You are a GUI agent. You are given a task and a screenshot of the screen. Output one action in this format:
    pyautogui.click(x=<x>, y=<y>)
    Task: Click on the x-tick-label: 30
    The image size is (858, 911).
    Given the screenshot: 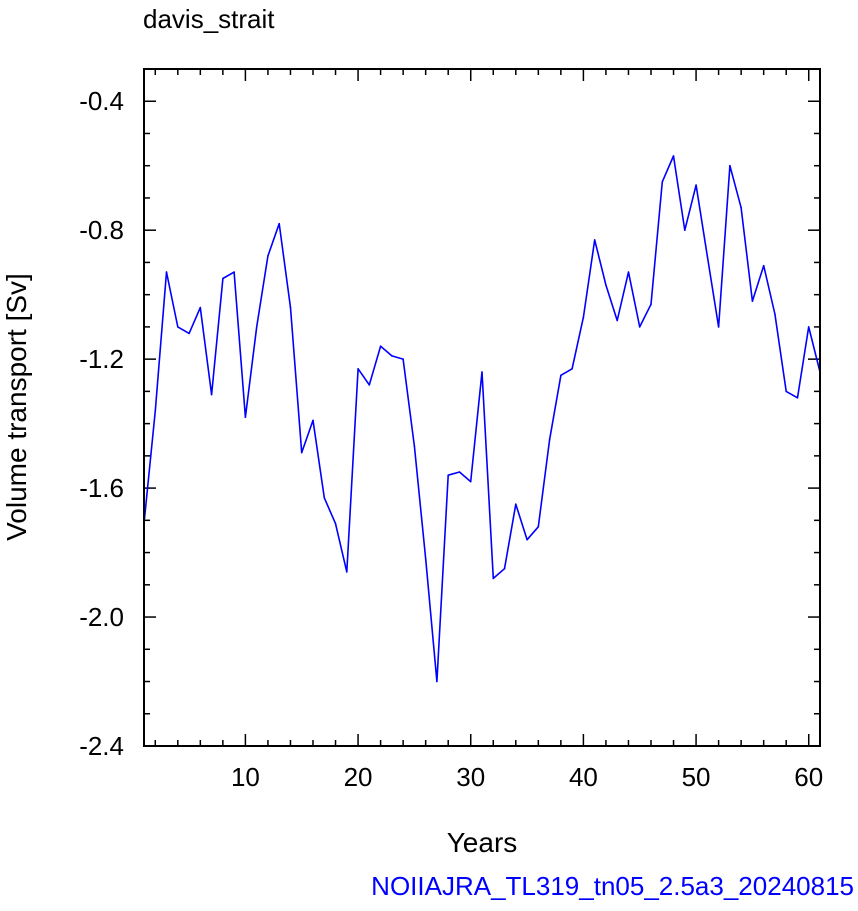 What is the action you would take?
    pyautogui.click(x=470, y=777)
    